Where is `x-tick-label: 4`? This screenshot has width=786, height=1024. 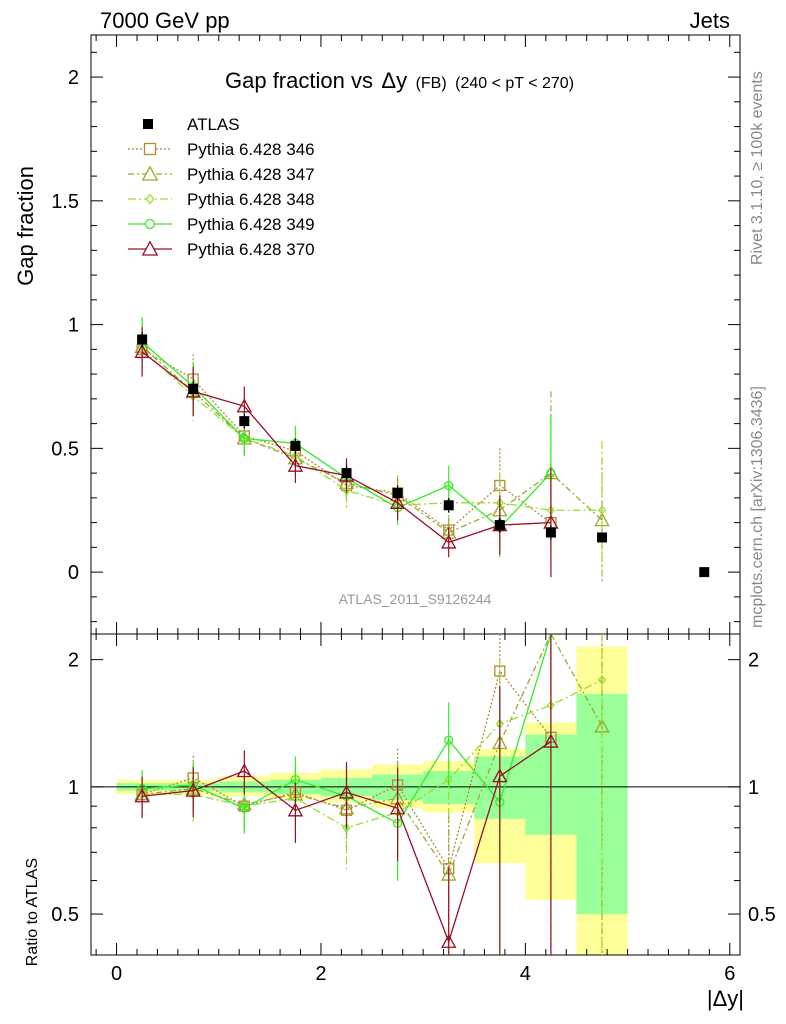
x-tick-label: 4 is located at coordinates (525, 974).